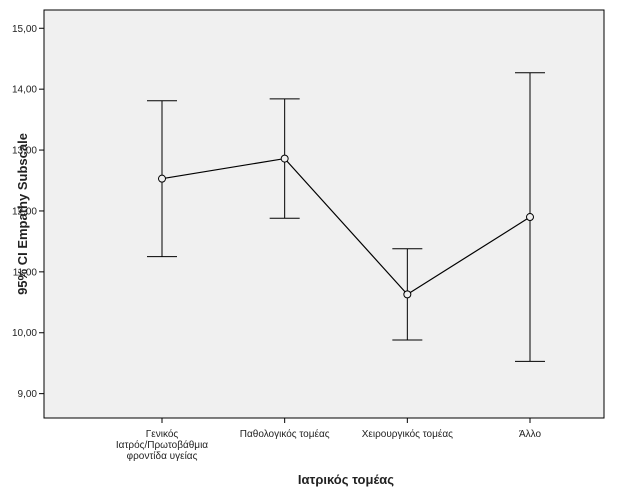 Image resolution: width=626 pixels, height=501 pixels. I want to click on y-axis-title: 95% CI Empathy Subscale, so click(22, 214).